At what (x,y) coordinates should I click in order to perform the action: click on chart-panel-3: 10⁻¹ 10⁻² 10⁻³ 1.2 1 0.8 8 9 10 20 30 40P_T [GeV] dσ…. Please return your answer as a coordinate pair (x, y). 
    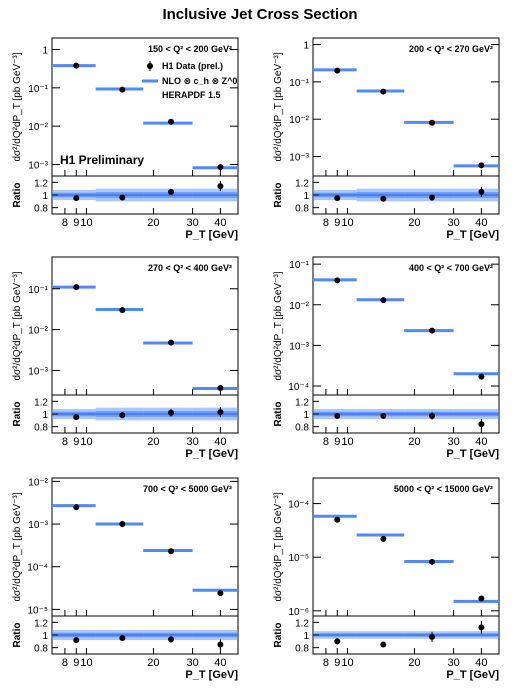
    Looking at the image, I should click on (125, 358).